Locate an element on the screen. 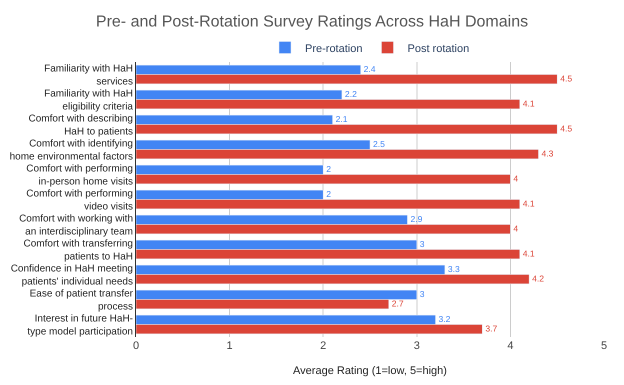  y-tick-label: Comfort with performing video visits is located at coordinates (79, 200).